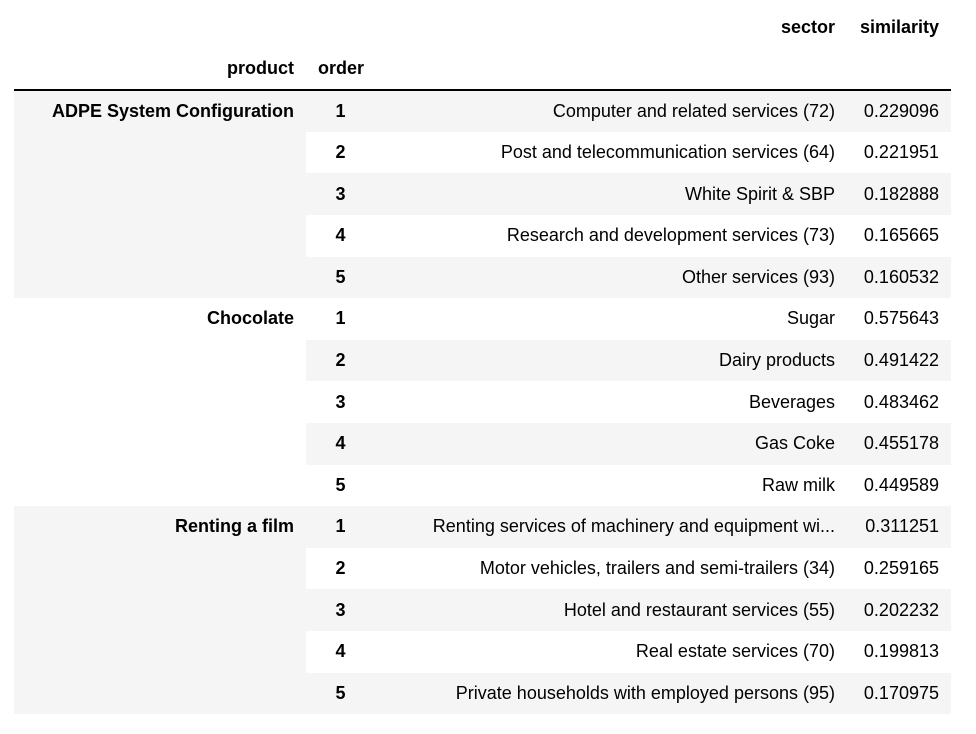  Describe the element at coordinates (340, 70) in the screenshot. I see `index-header-order: order` at that location.